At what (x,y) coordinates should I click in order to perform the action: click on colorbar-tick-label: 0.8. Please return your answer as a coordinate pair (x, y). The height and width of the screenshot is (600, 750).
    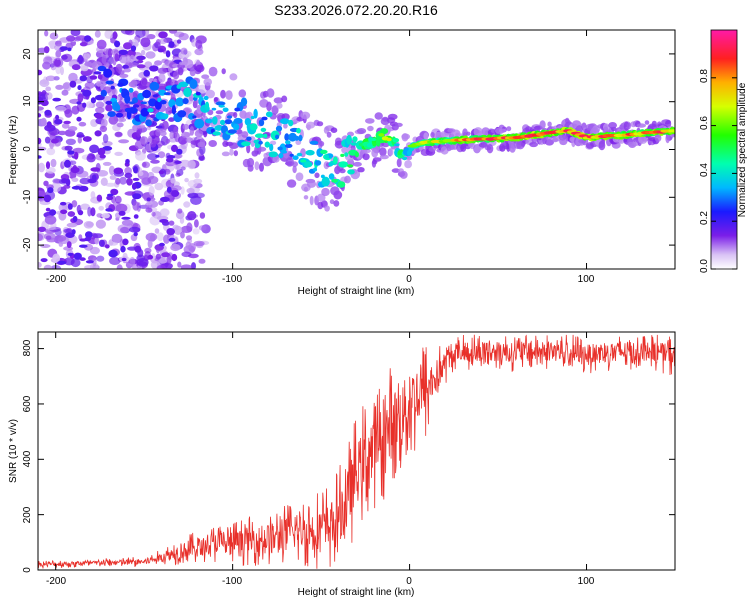
    Looking at the image, I should click on (704, 76).